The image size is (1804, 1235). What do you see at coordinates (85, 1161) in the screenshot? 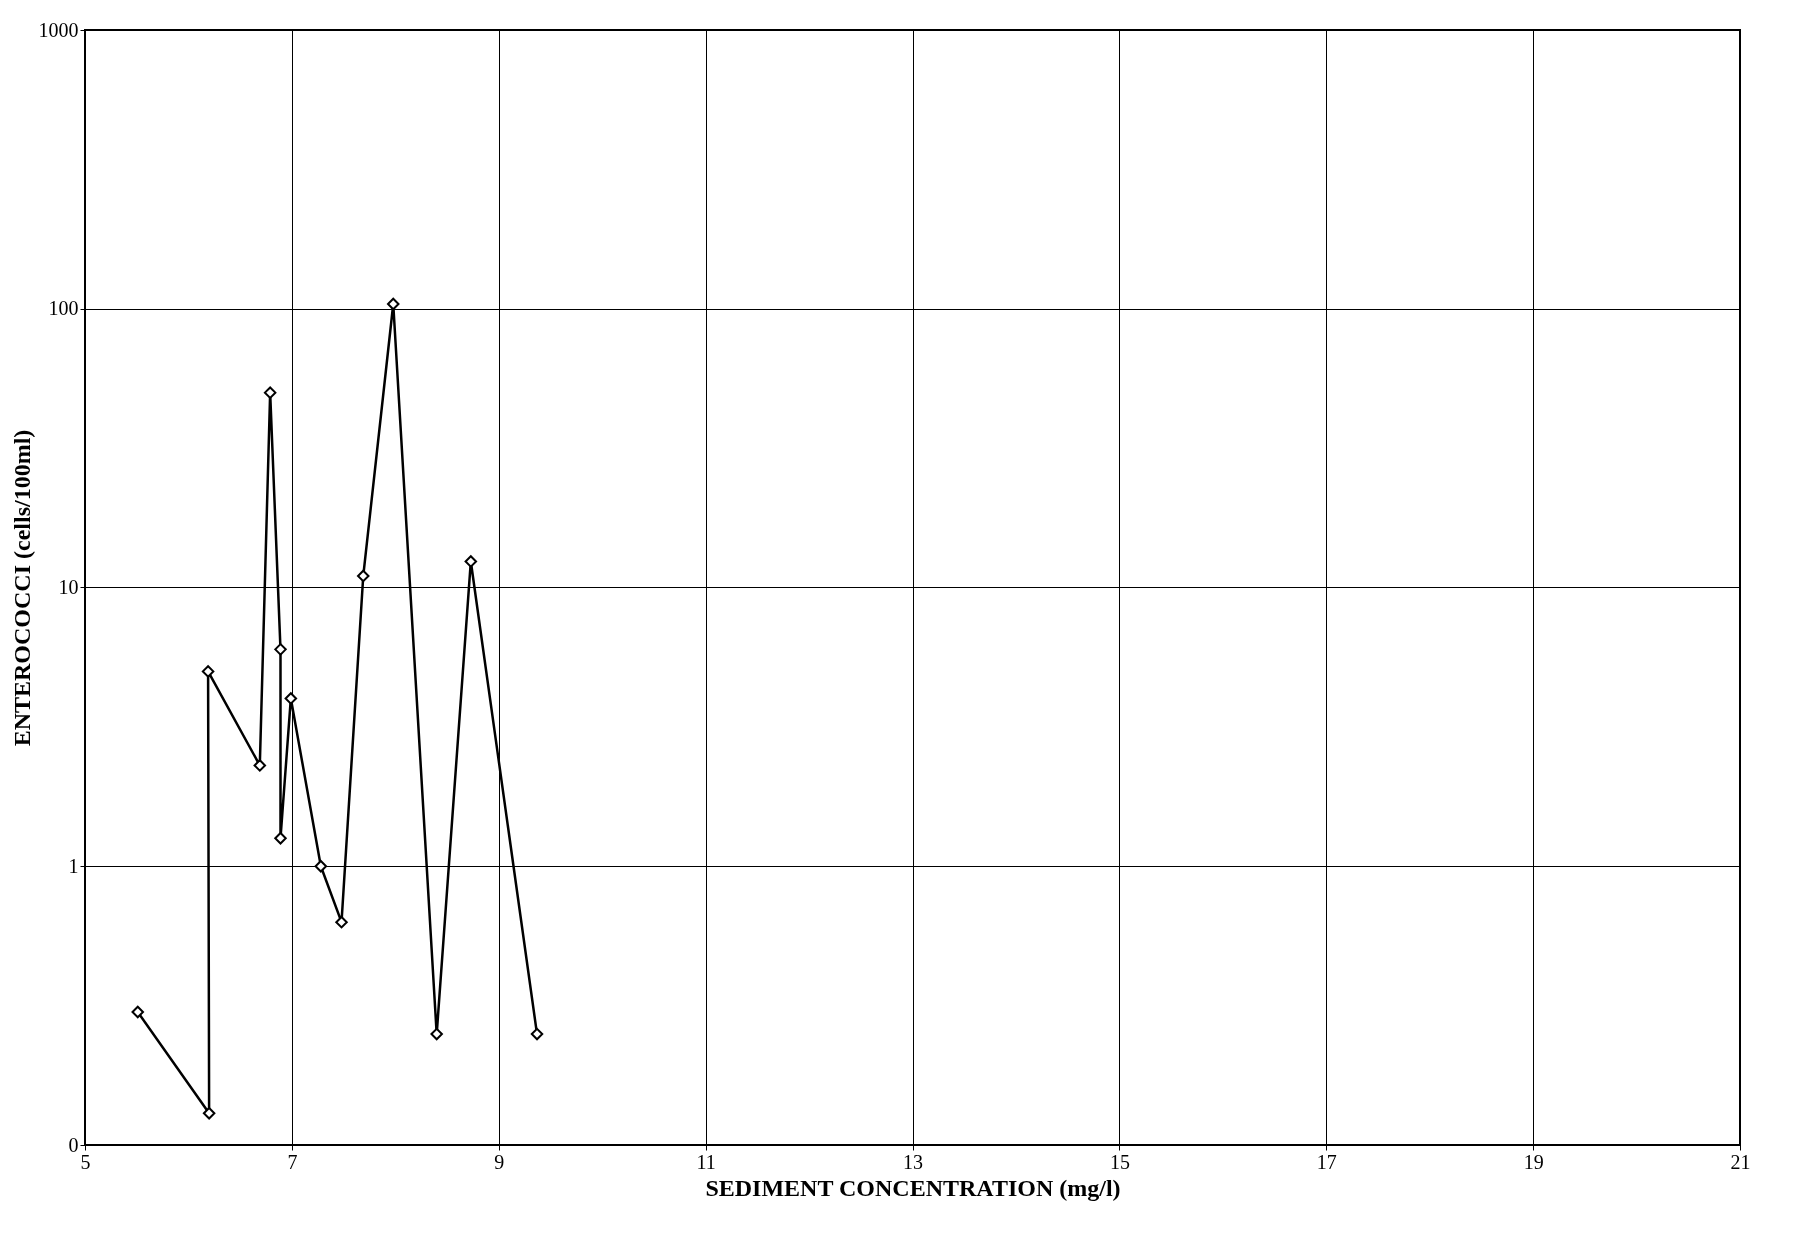
I see `x-tick-label: 5` at bounding box center [85, 1161].